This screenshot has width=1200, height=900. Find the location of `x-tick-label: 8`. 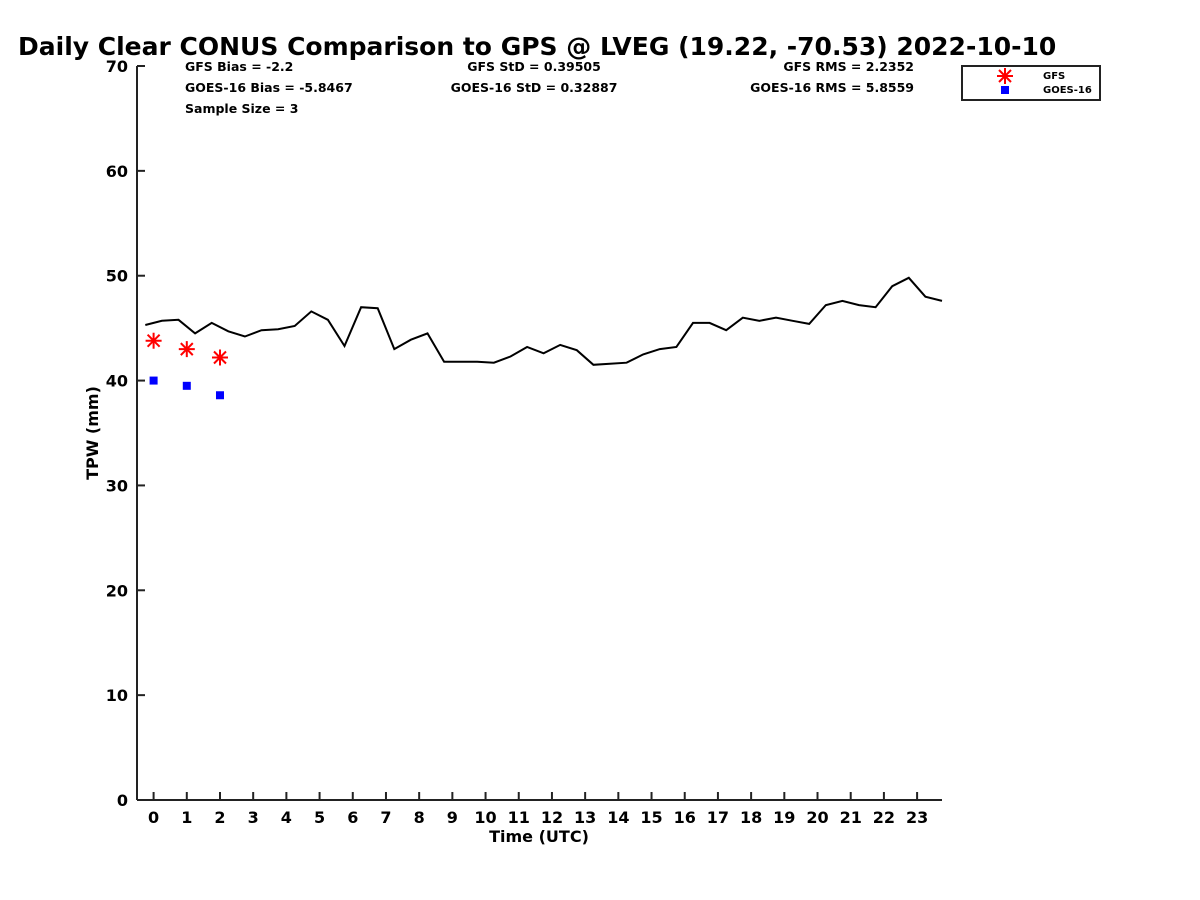

x-tick-label: 8 is located at coordinates (419, 817).